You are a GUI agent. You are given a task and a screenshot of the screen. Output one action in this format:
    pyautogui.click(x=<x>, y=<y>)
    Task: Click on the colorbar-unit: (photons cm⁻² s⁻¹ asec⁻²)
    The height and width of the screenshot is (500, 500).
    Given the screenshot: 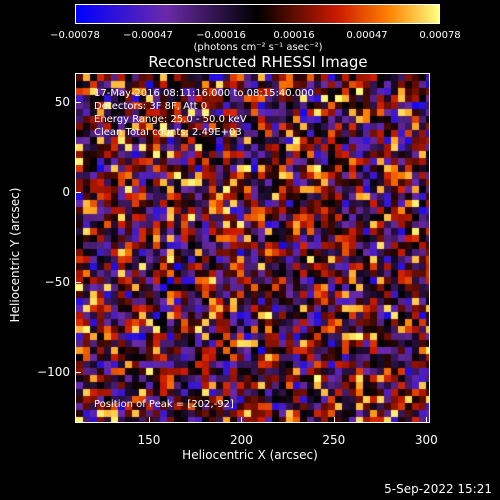 What is the action you would take?
    pyautogui.click(x=258, y=47)
    